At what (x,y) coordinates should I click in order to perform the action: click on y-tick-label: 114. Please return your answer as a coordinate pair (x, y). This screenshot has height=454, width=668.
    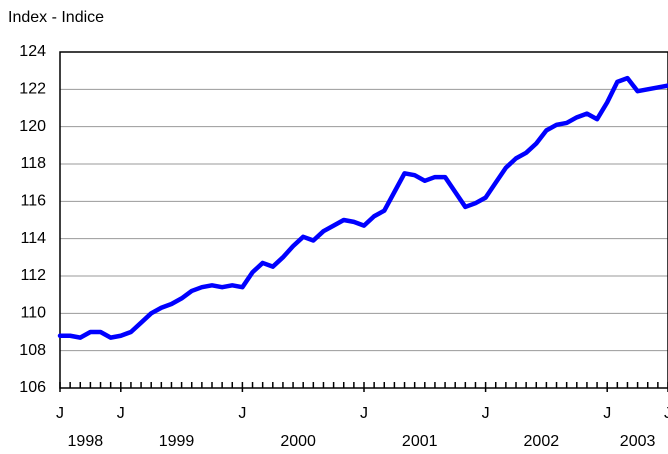
    Looking at the image, I should click on (33, 238).